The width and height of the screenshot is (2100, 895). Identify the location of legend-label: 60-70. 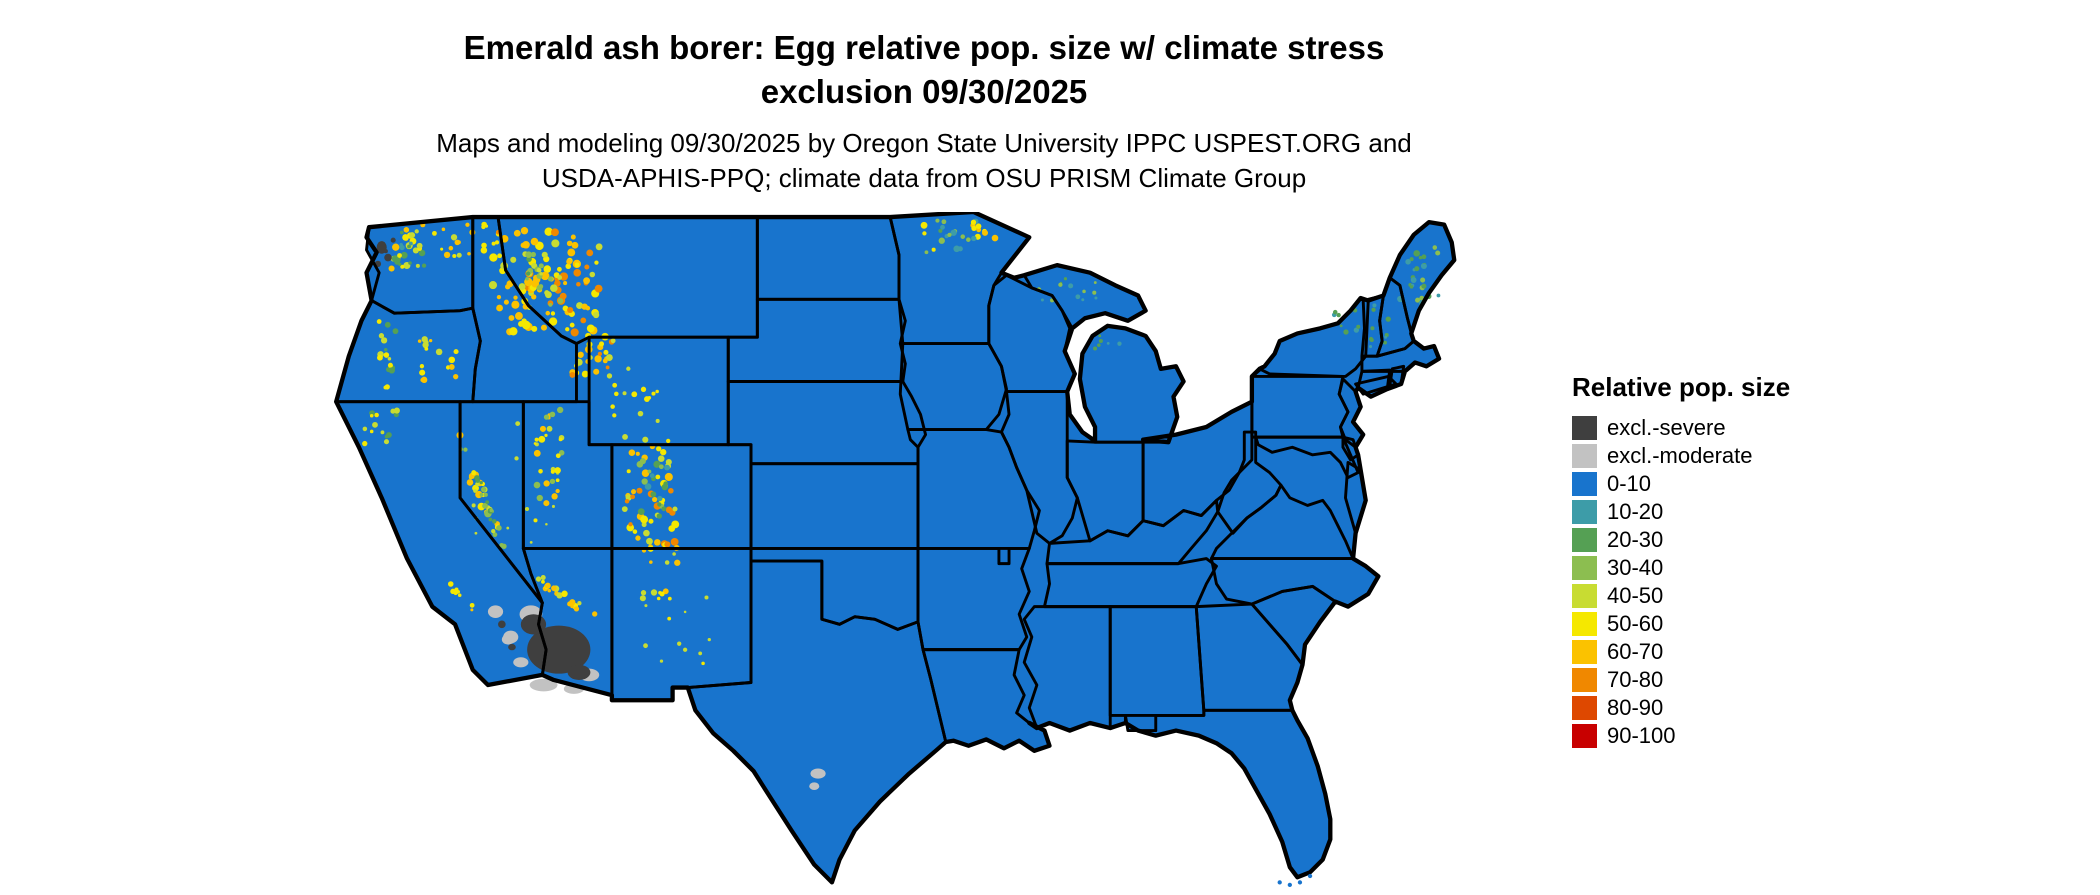
(1635, 651).